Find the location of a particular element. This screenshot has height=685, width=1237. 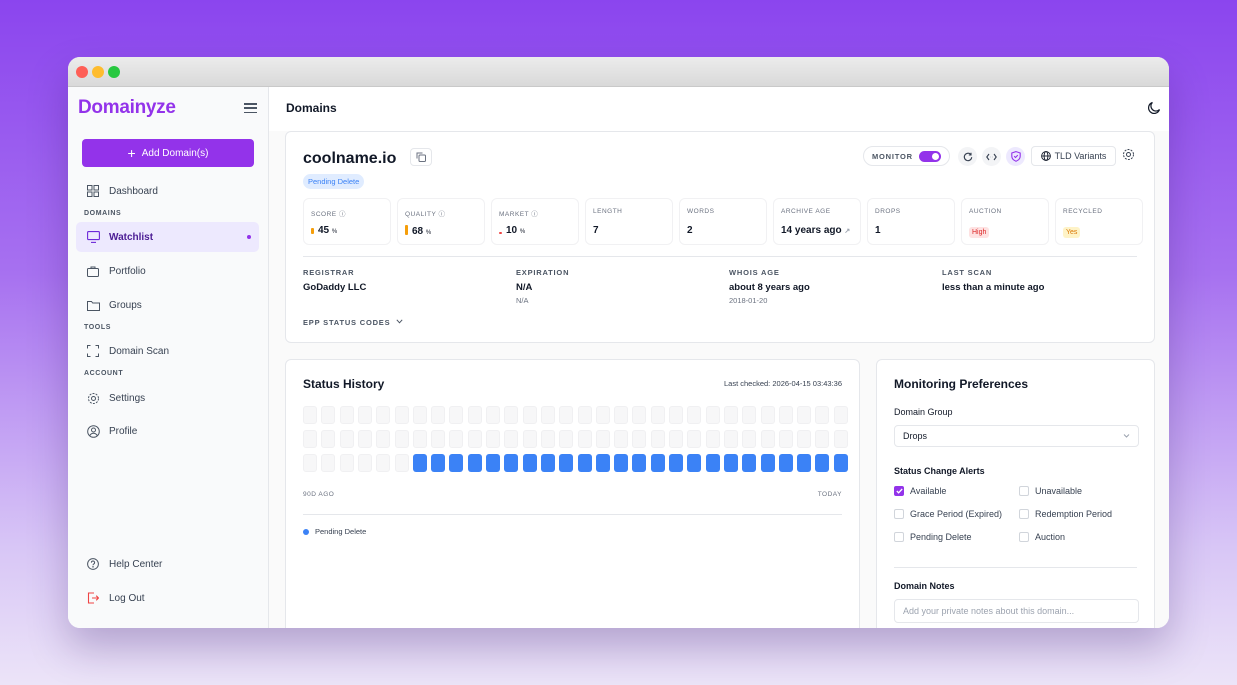

sidebar-item-profile: Profile is located at coordinates (167, 431).